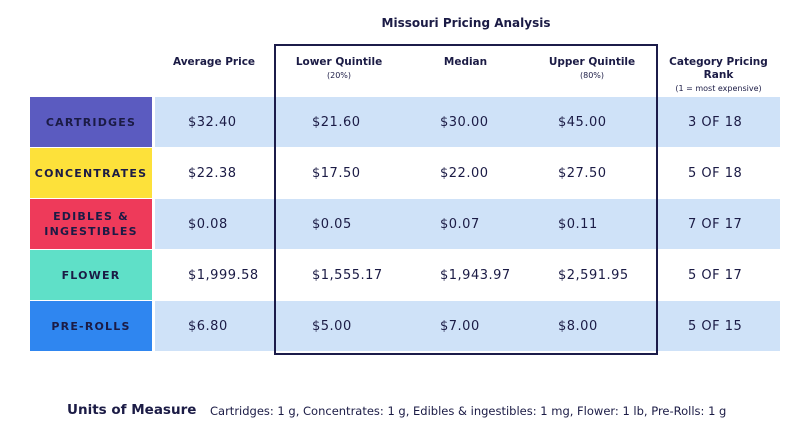 This screenshot has width=800, height=444. What do you see at coordinates (715, 326) in the screenshot?
I see `cell: 5 OF 15` at bounding box center [715, 326].